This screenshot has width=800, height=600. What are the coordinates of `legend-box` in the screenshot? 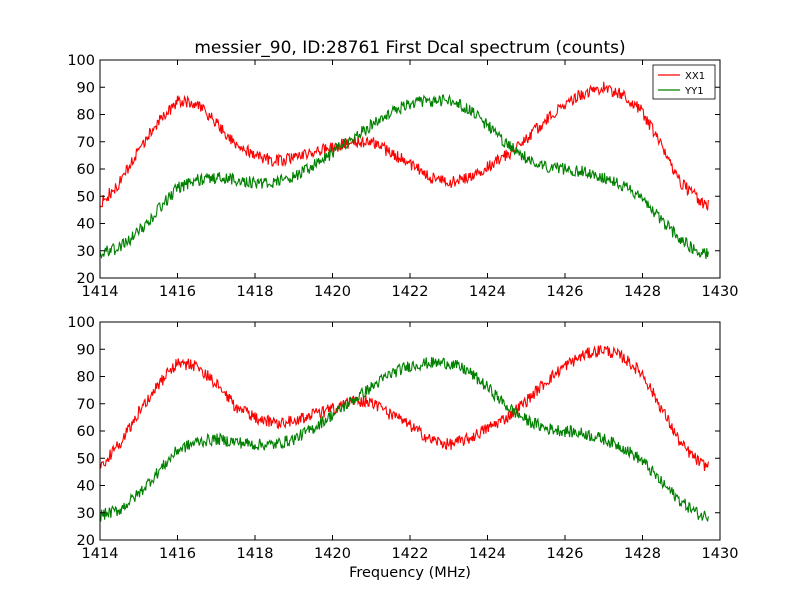 It's located at (684, 82).